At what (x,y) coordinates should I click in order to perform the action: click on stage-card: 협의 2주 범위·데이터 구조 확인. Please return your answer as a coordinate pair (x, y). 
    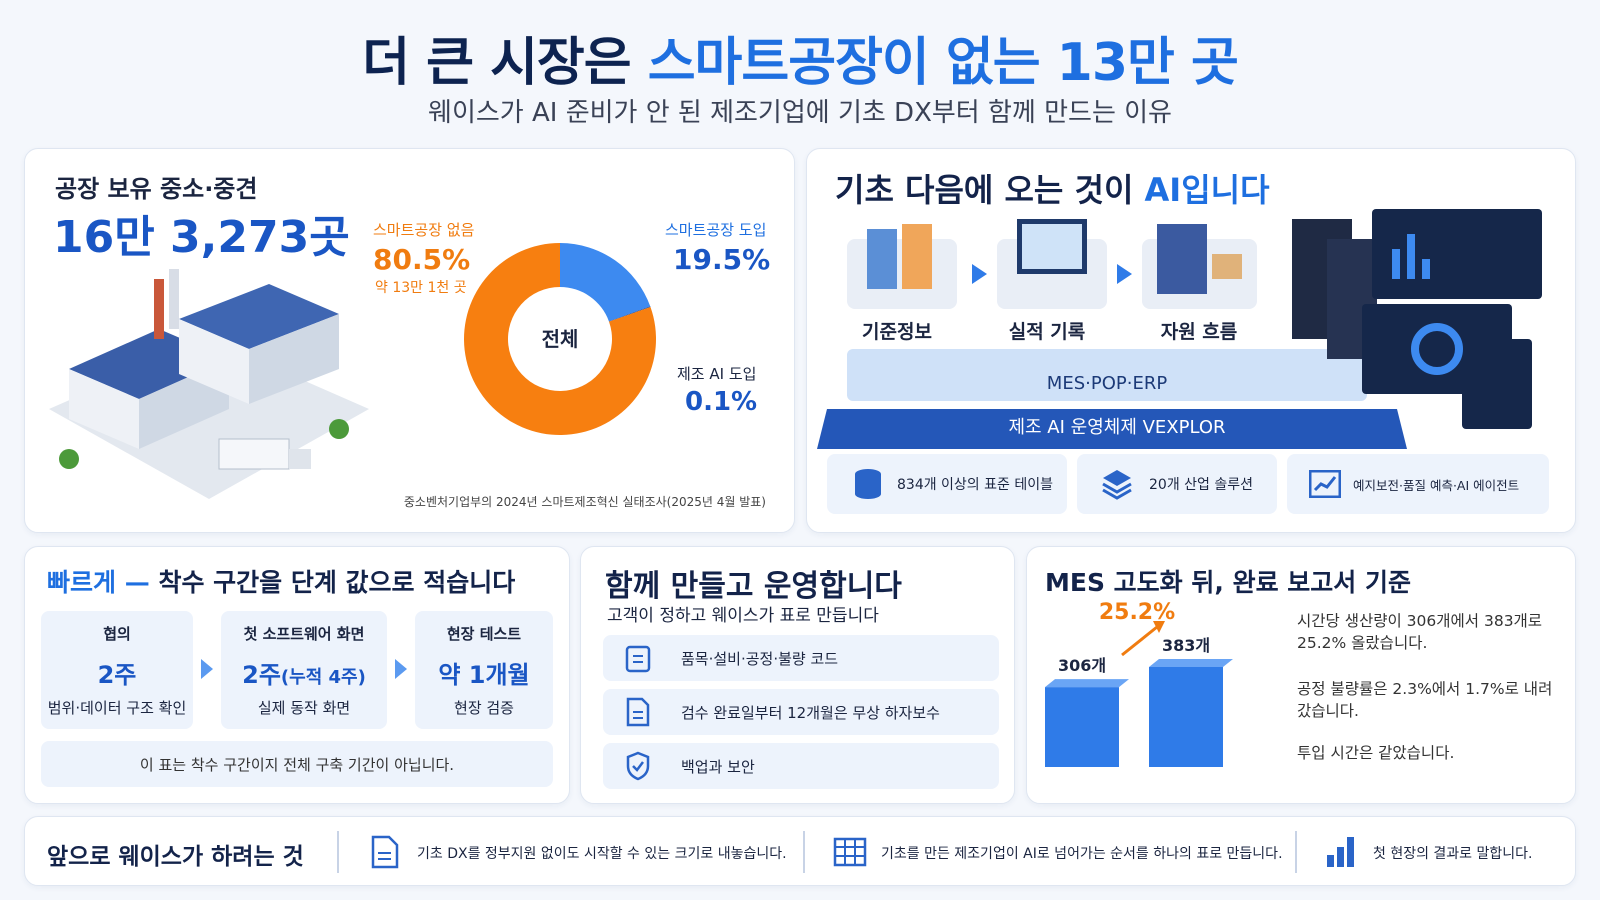
    Looking at the image, I should click on (117, 670).